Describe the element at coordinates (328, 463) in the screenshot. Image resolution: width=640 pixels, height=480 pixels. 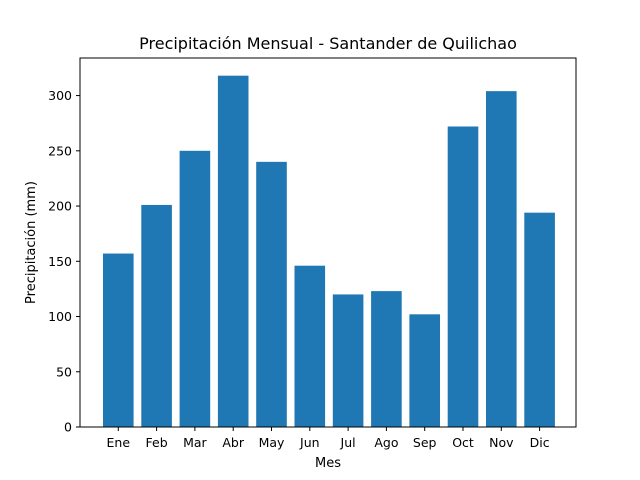
I see `x-axis-label: Mes` at that location.